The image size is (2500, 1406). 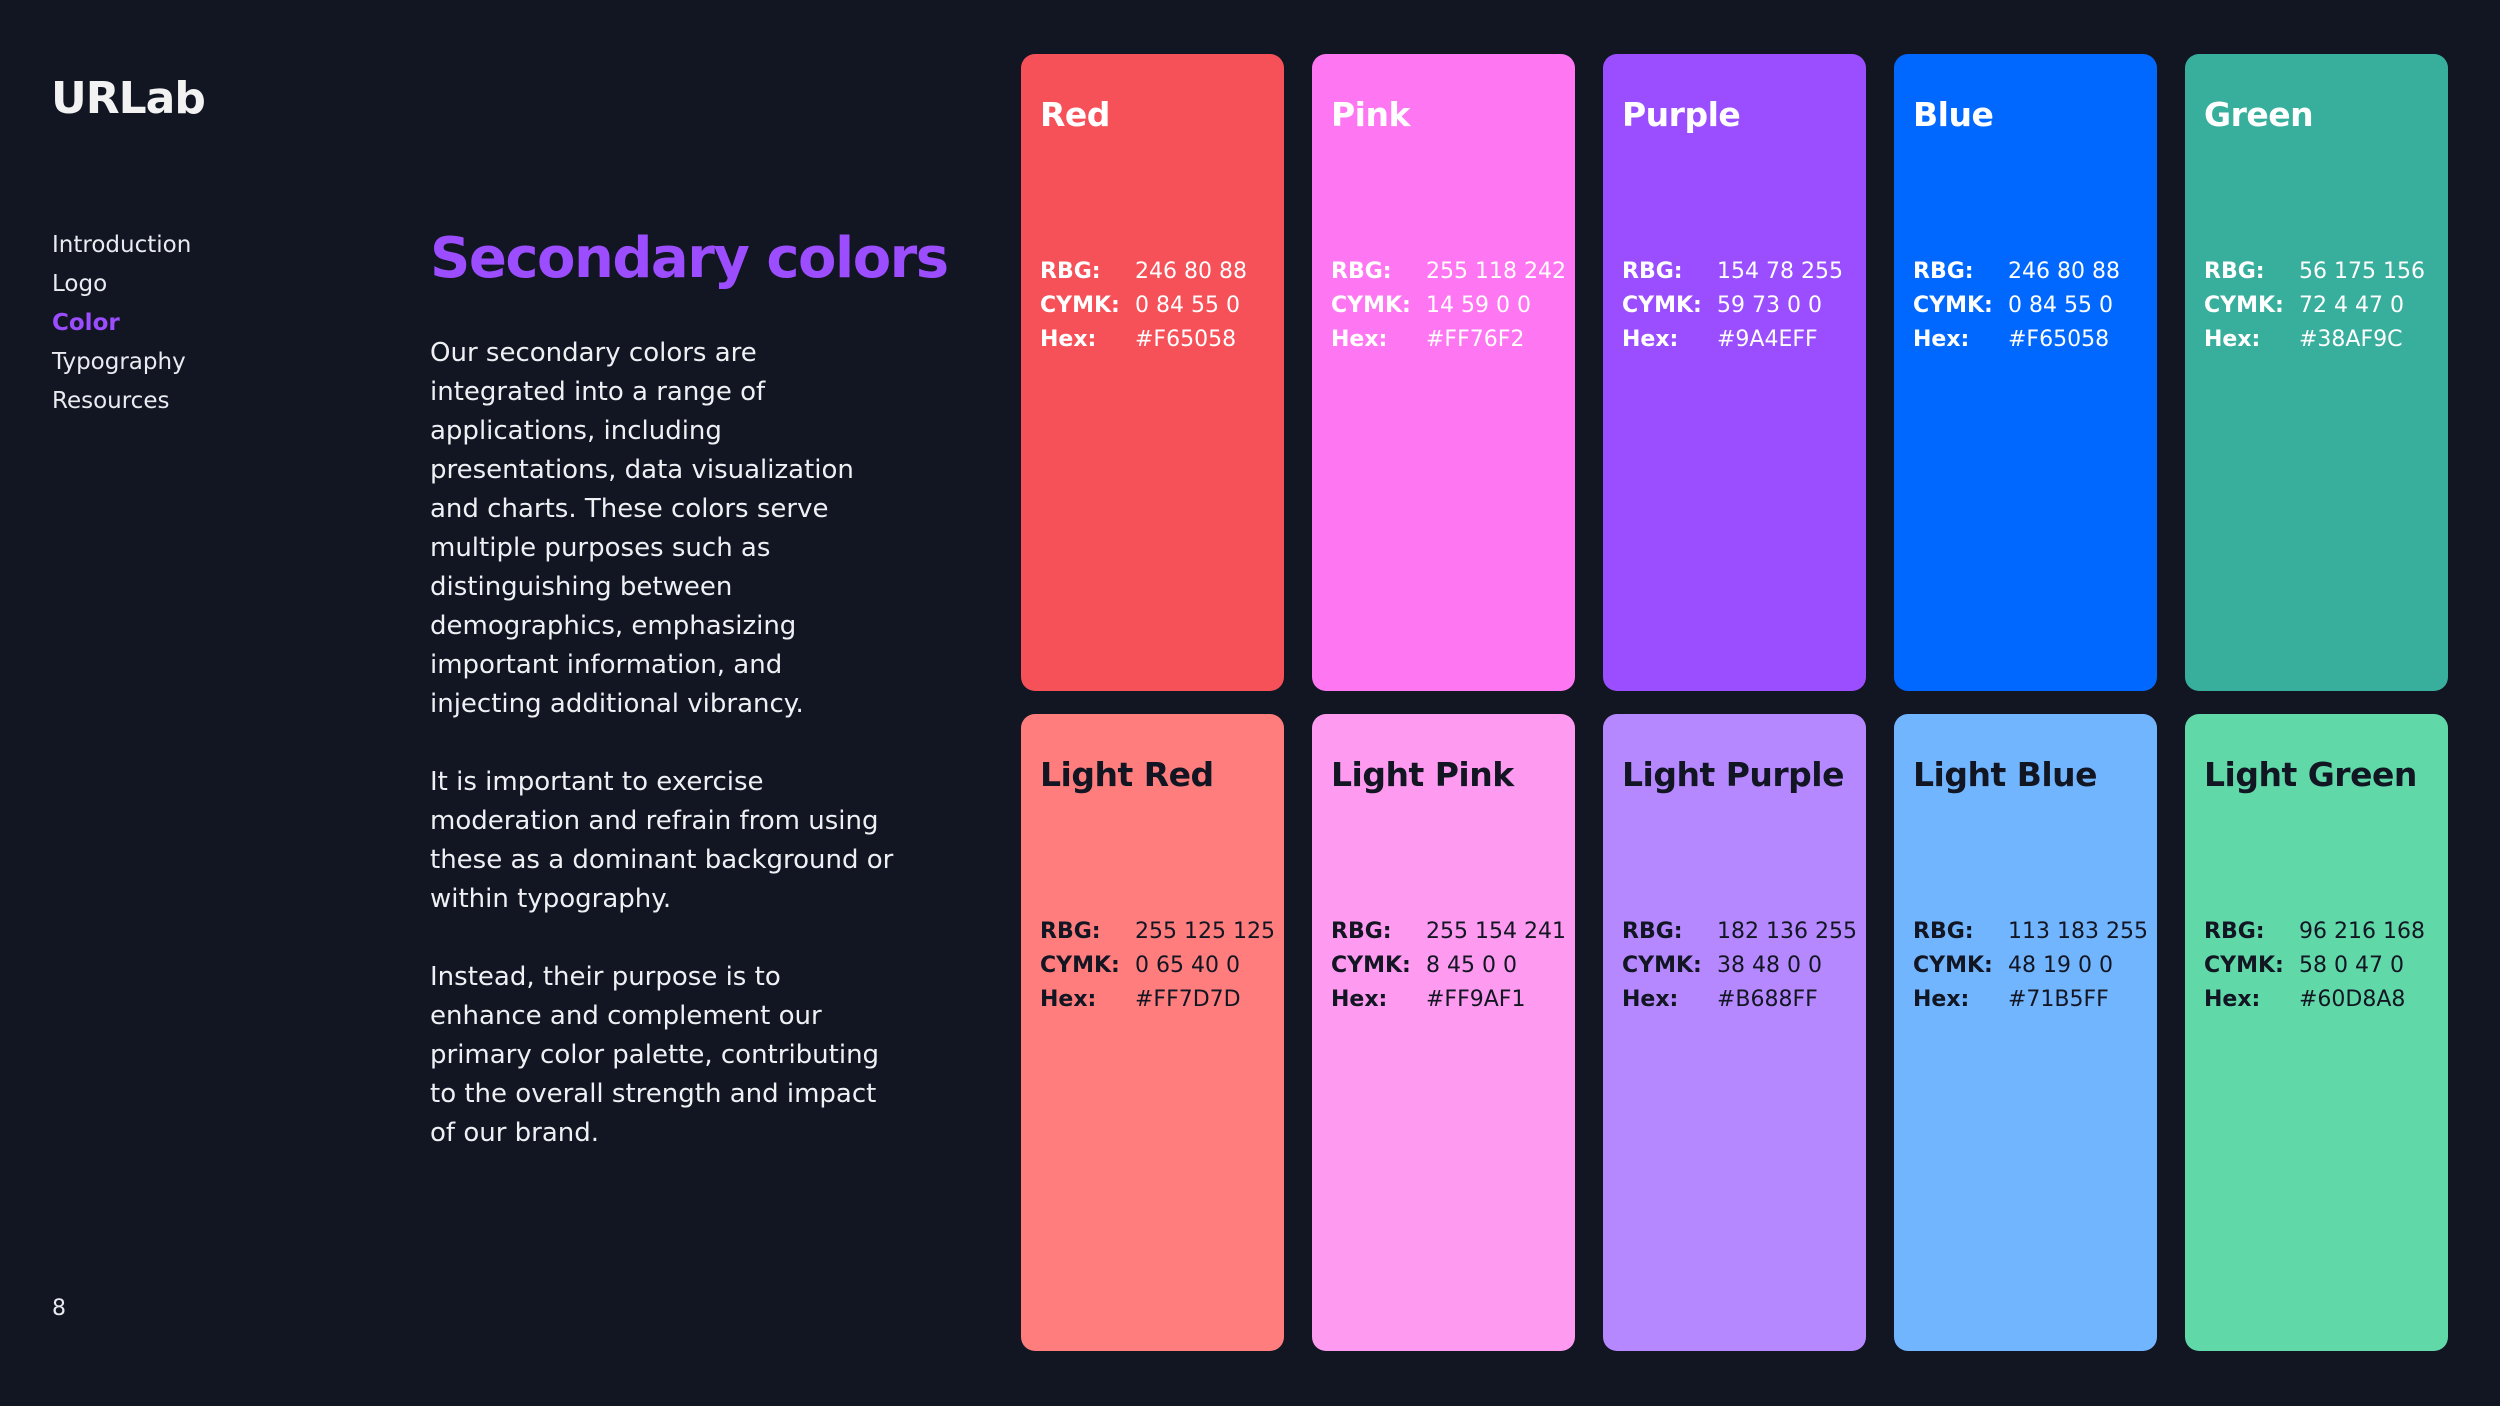 I want to click on spec-value-hex: #B688FF, so click(x=1767, y=999).